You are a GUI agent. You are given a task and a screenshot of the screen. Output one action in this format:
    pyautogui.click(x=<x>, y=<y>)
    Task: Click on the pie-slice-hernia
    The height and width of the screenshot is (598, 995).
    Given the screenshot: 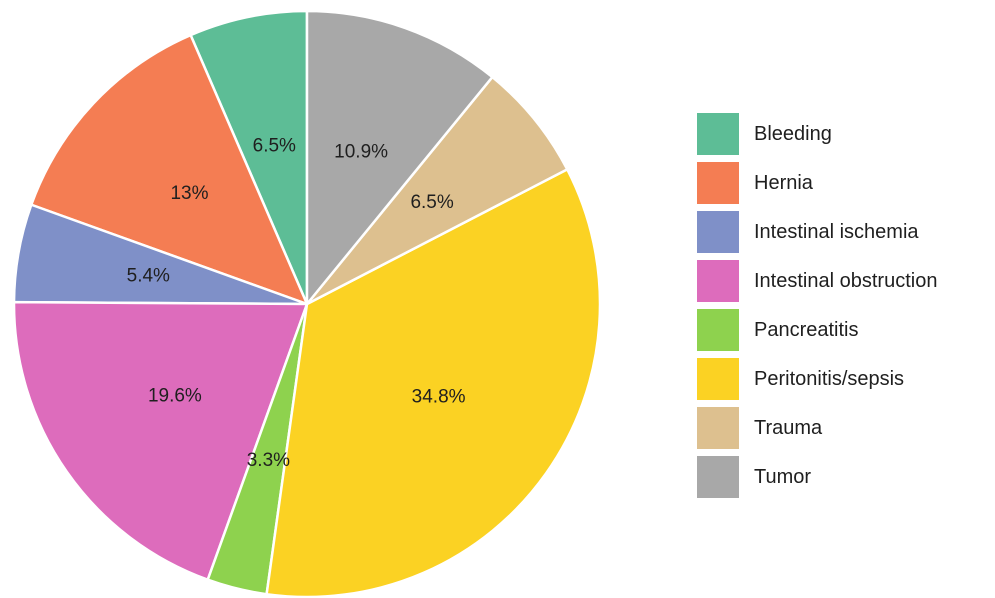 What is the action you would take?
    pyautogui.click(x=169, y=169)
    